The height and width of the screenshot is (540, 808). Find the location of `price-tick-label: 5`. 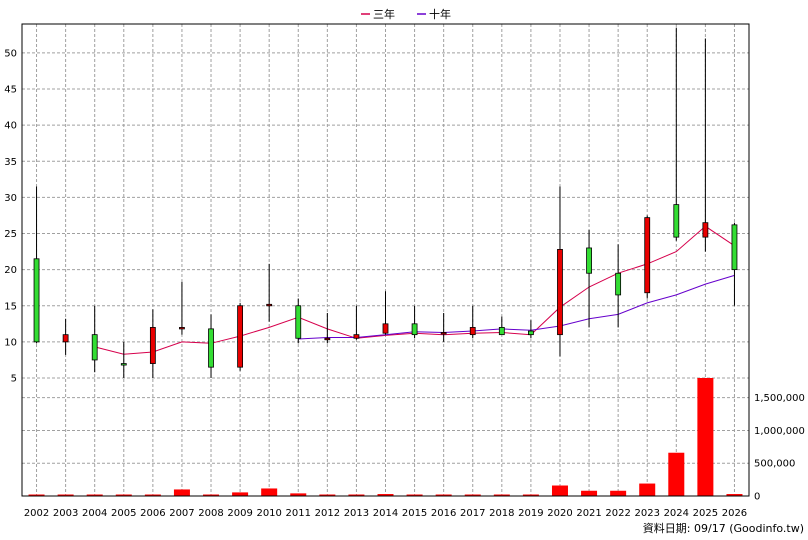

price-tick-label: 5 is located at coordinates (14, 379).